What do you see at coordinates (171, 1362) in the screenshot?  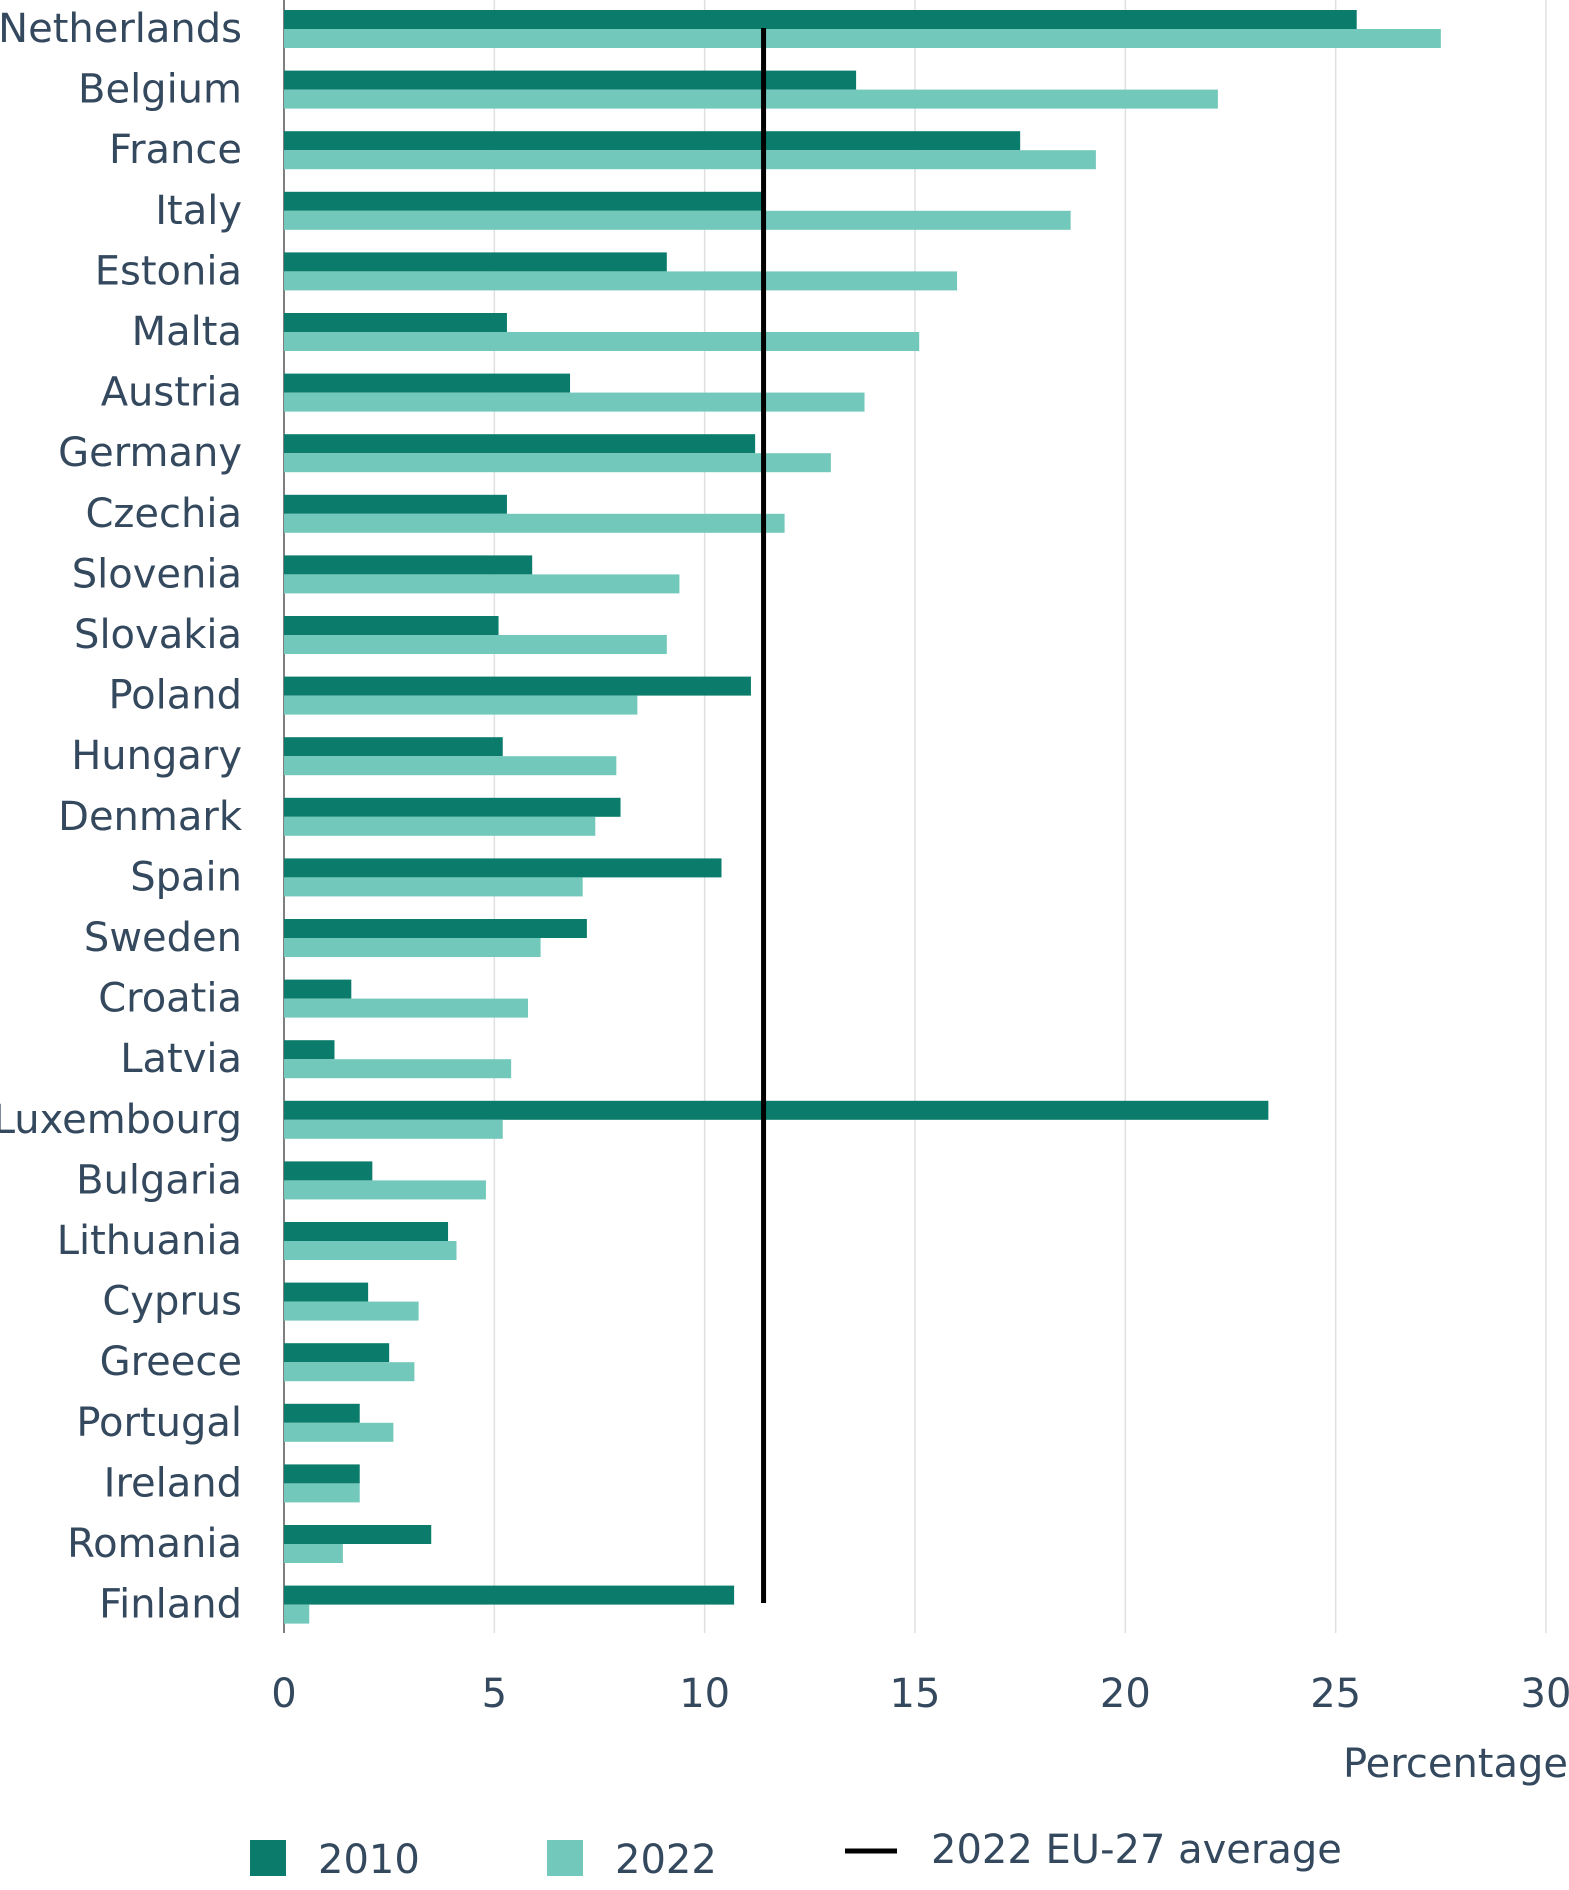 I see `category-label: Greece` at bounding box center [171, 1362].